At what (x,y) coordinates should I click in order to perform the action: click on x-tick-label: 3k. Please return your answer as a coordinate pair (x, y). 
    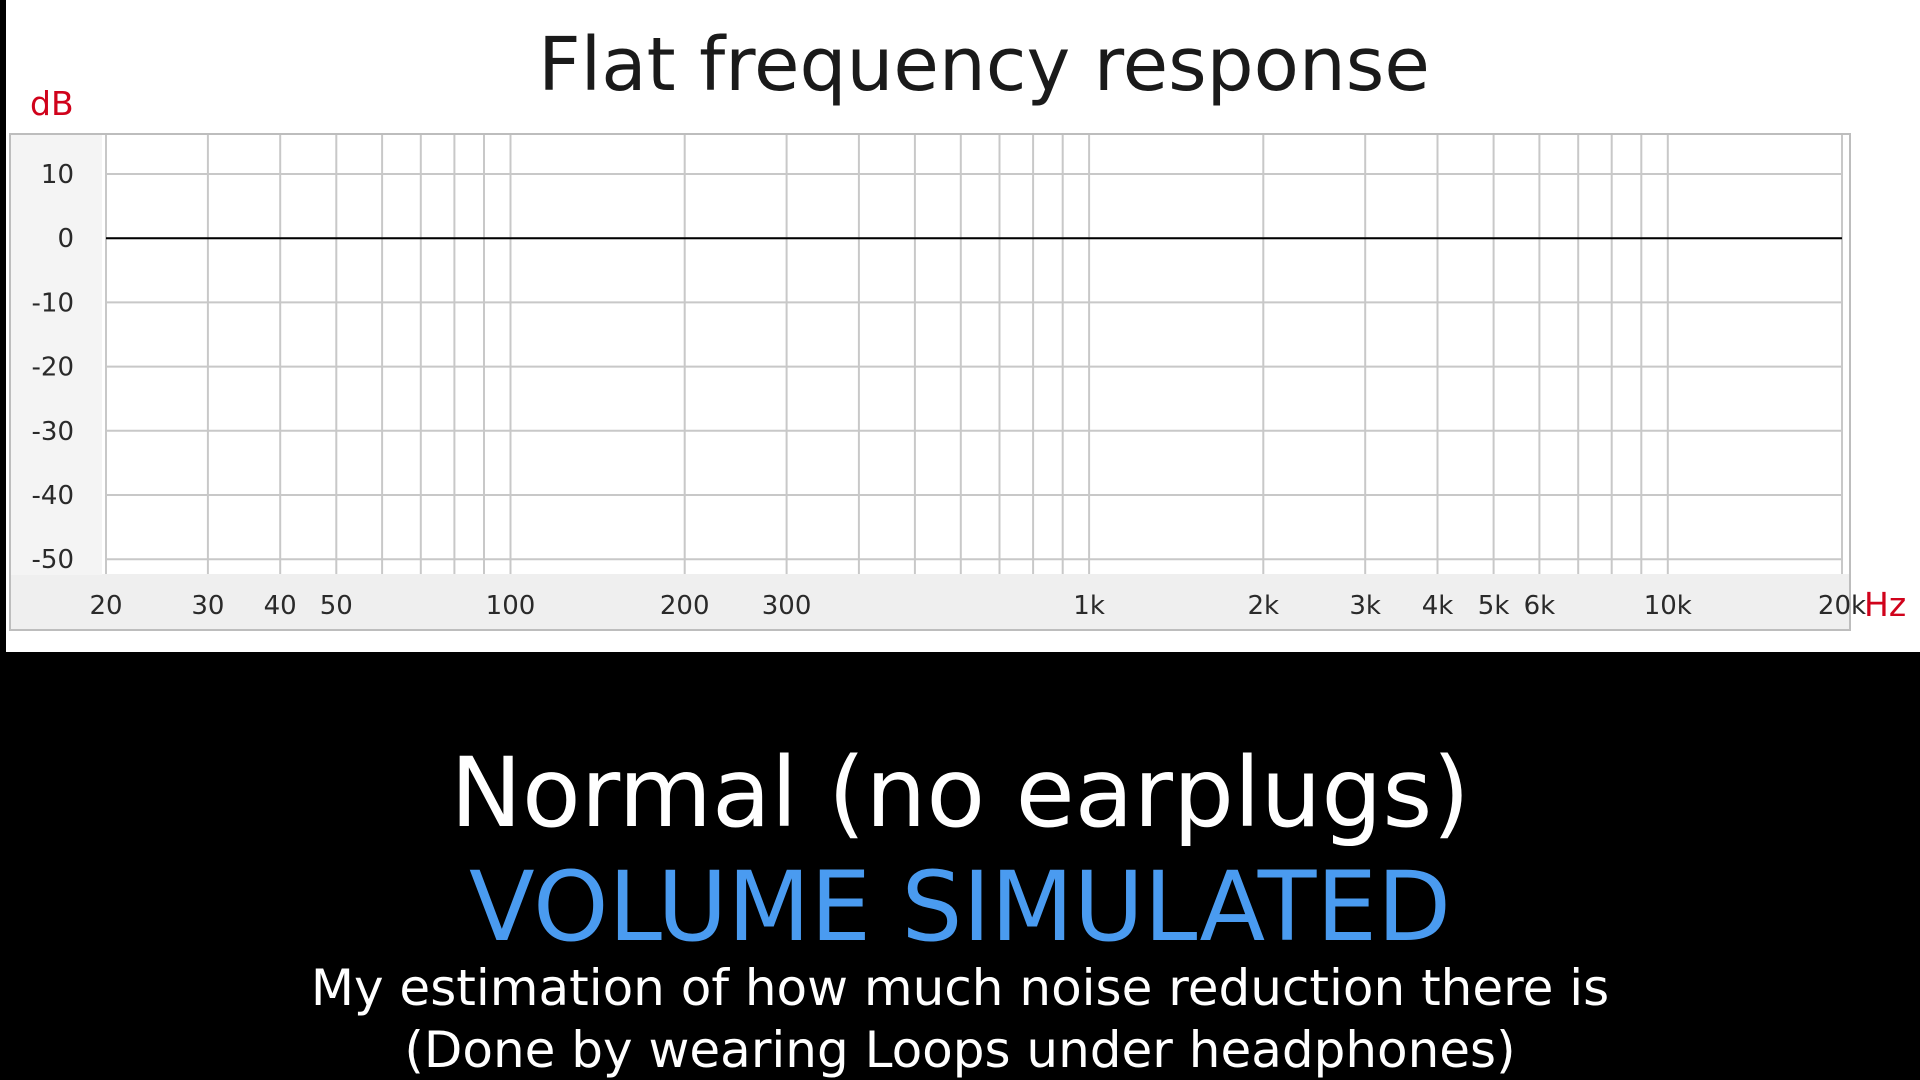
    Looking at the image, I should click on (1365, 606).